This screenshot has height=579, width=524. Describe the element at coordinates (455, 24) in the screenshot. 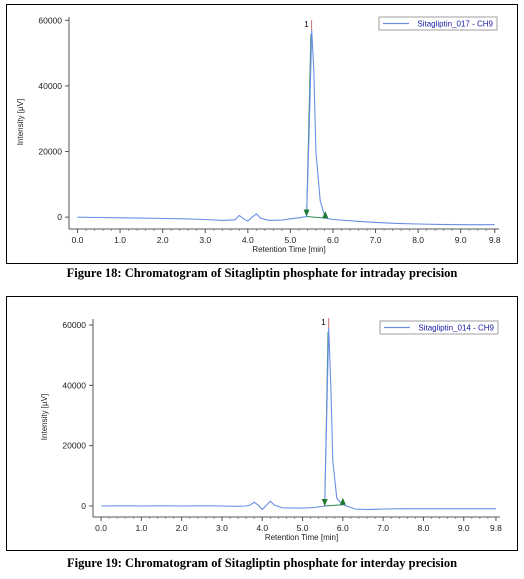

I see `legend-label: Sitagliptin_017 - CH9` at that location.